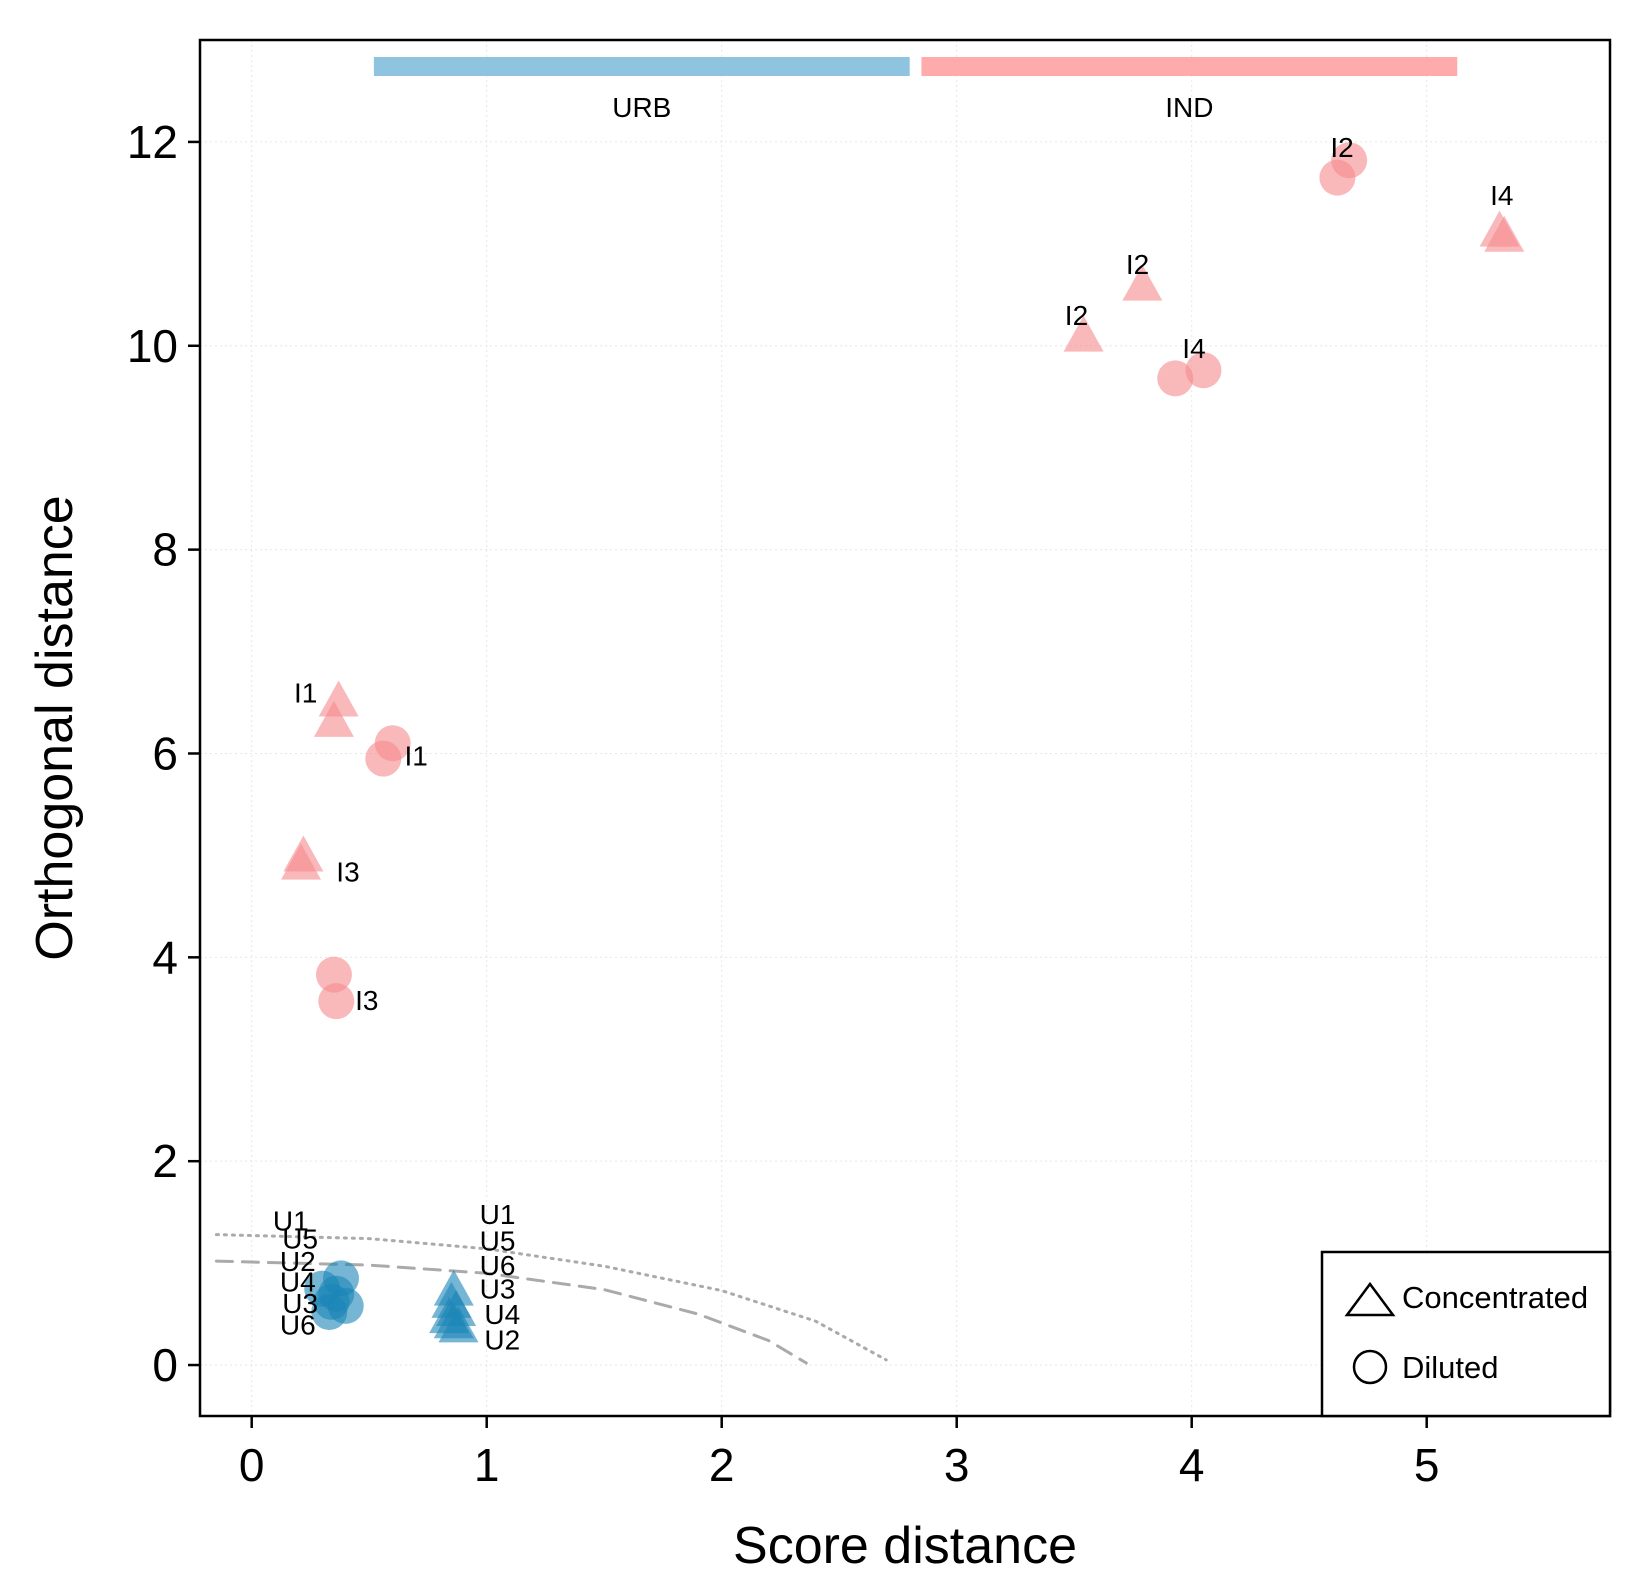 This screenshot has height=1586, width=1633. I want to click on threshold-lines, so click(551, 1299).